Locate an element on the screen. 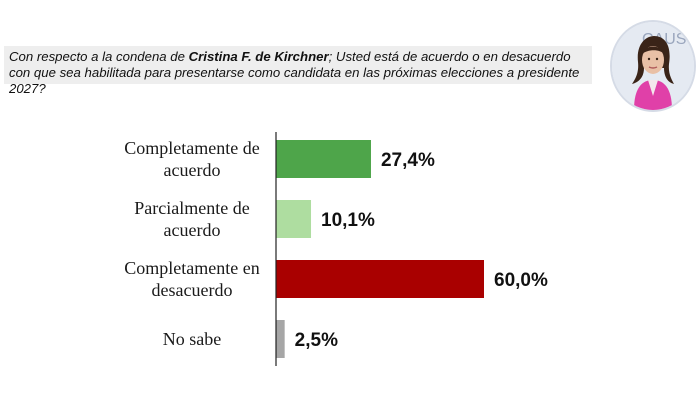 The width and height of the screenshot is (700, 418). question-background is located at coordinates (298, 65).